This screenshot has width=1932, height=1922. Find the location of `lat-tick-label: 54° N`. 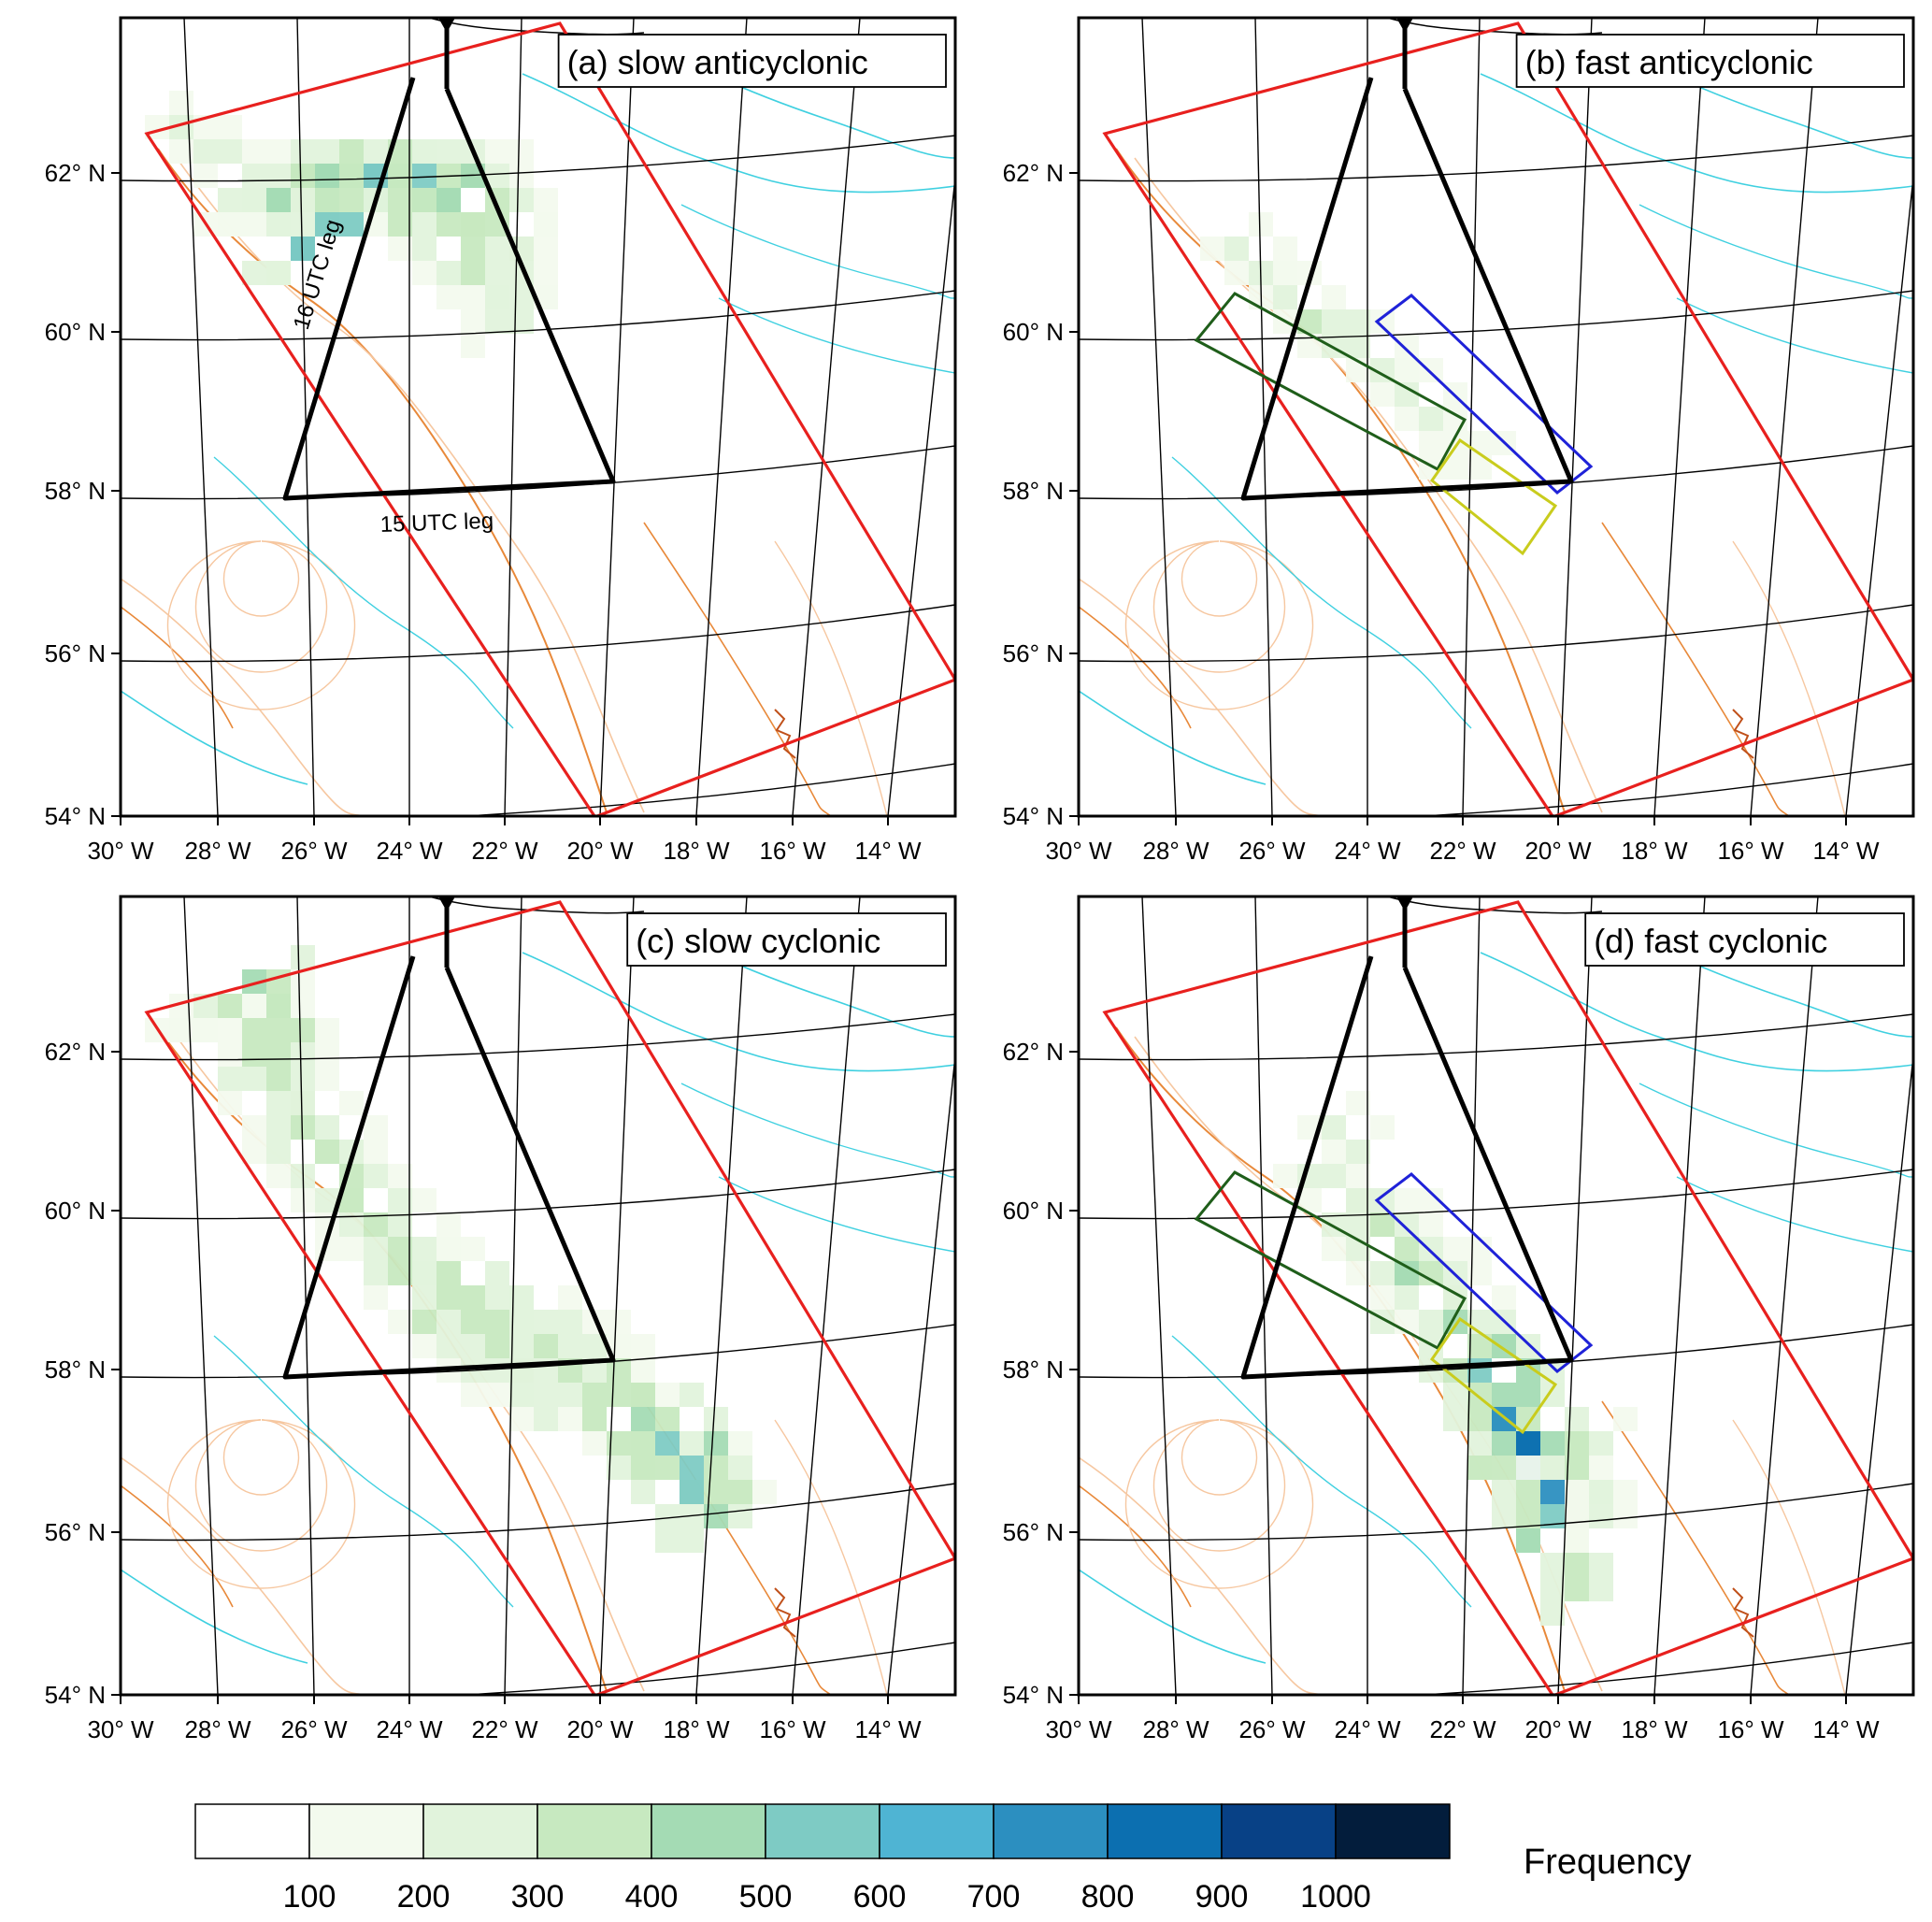

lat-tick-label: 54° N is located at coordinates (1033, 816).